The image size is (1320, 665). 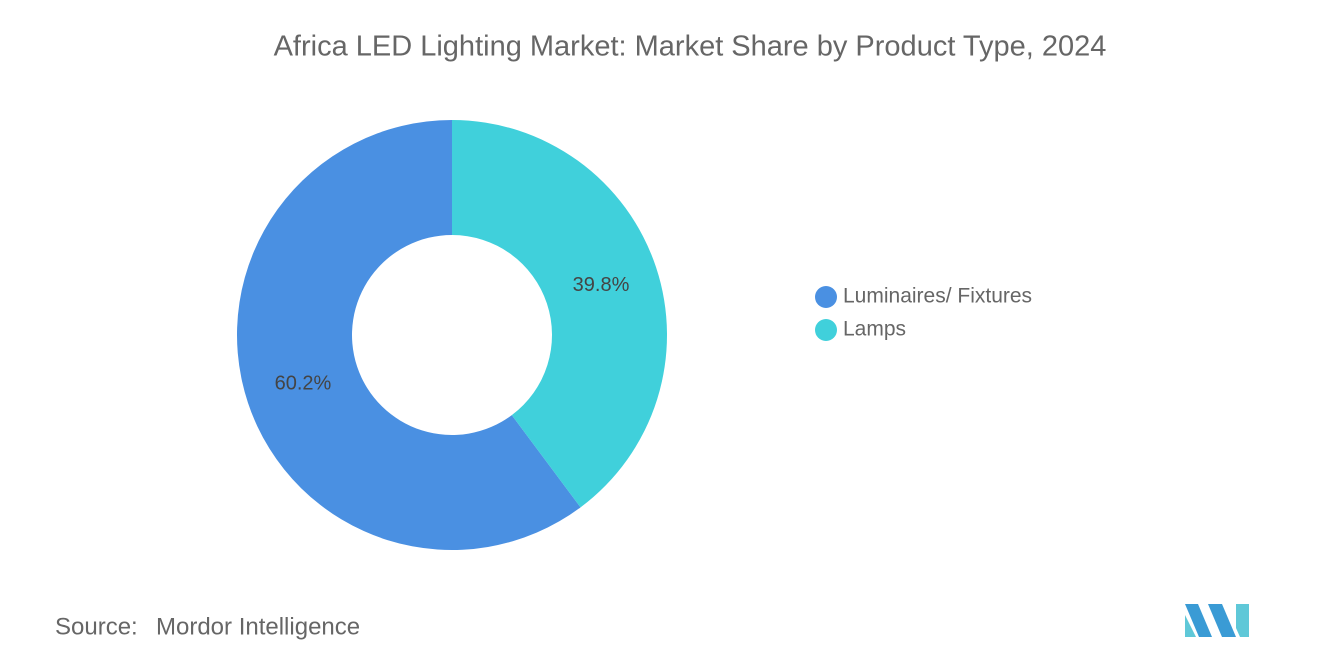 What do you see at coordinates (96, 626) in the screenshot?
I see `source-label: Source:` at bounding box center [96, 626].